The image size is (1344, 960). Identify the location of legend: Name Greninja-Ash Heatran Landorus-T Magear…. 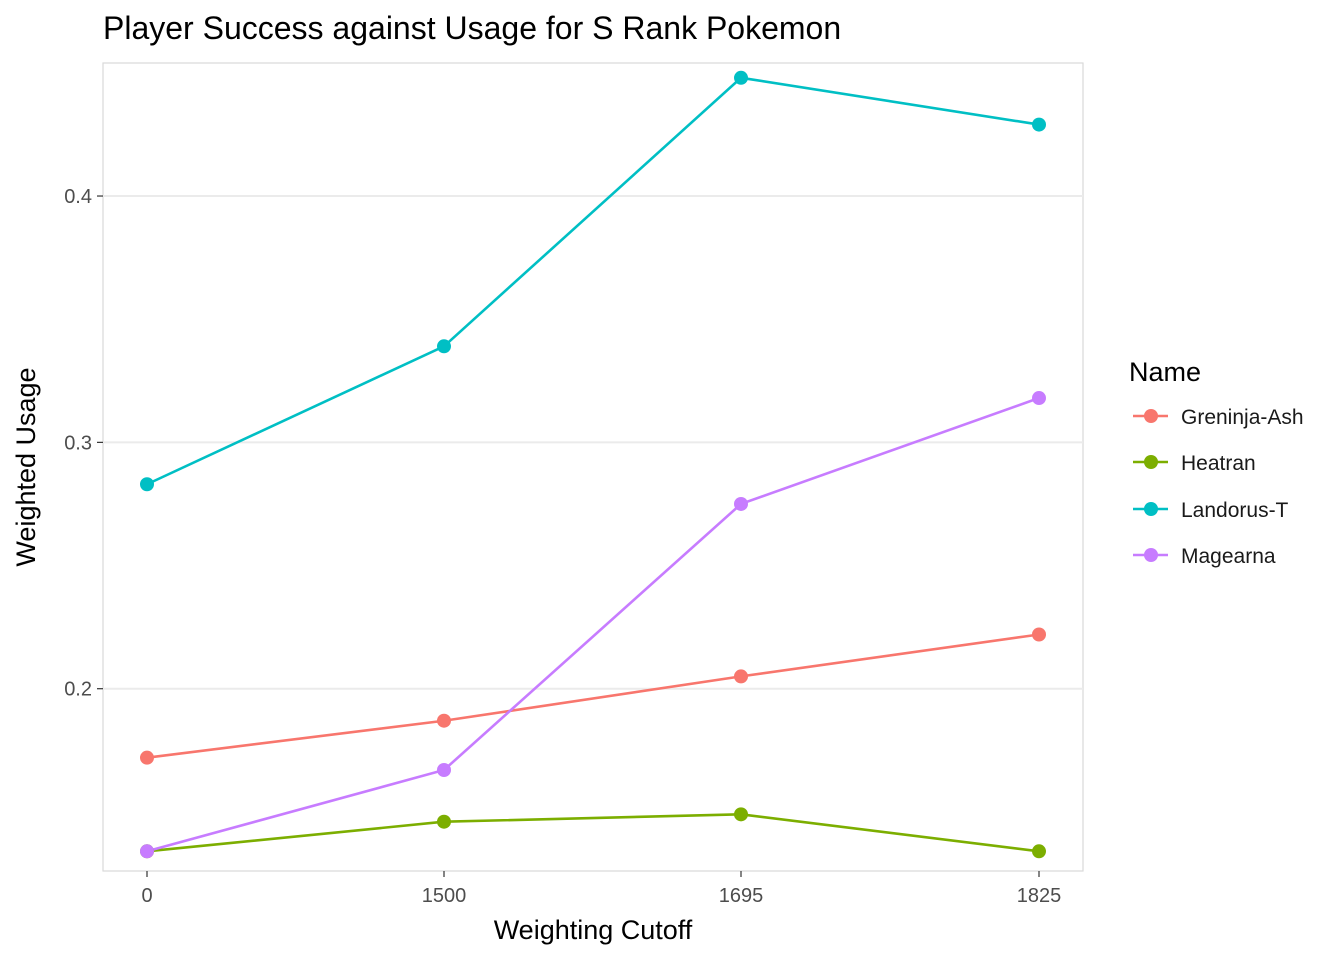
(1216, 462).